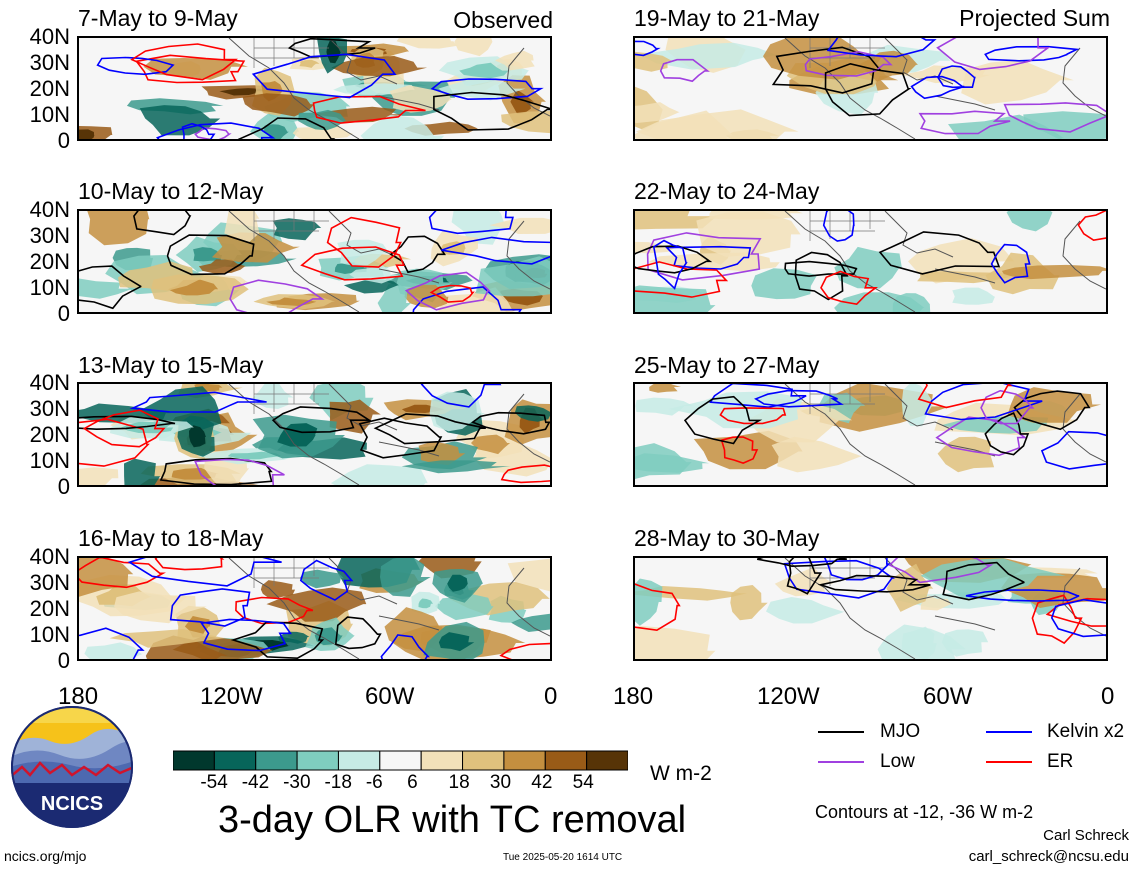 The image size is (1135, 871). What do you see at coordinates (948, 696) in the screenshot?
I see `lon-label-60w-right: 60W` at bounding box center [948, 696].